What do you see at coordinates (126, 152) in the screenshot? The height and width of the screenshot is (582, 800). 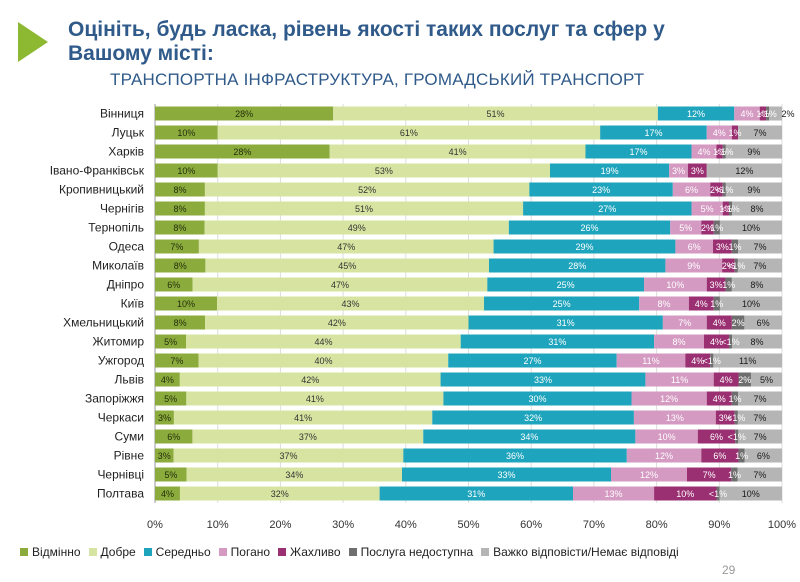 I see `category-label: Харків` at bounding box center [126, 152].